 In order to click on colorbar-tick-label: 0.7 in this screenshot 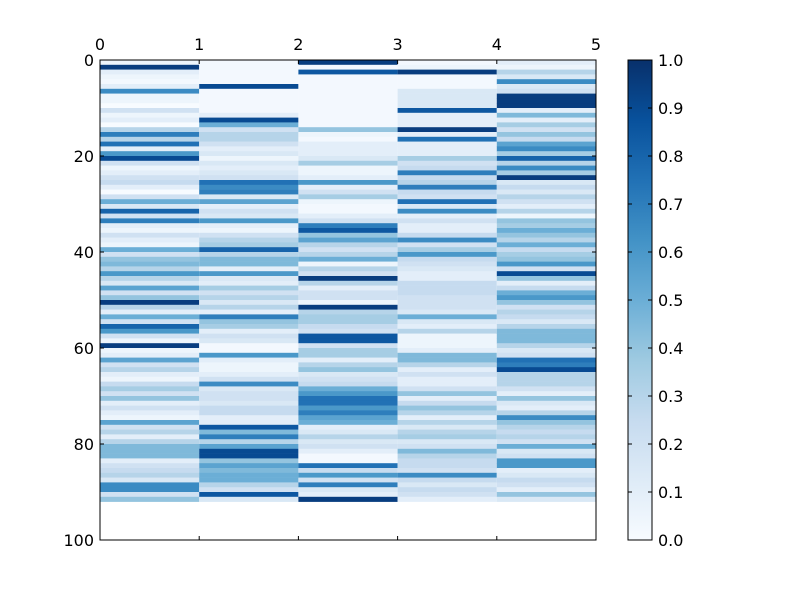, I will do `click(670, 204)`.